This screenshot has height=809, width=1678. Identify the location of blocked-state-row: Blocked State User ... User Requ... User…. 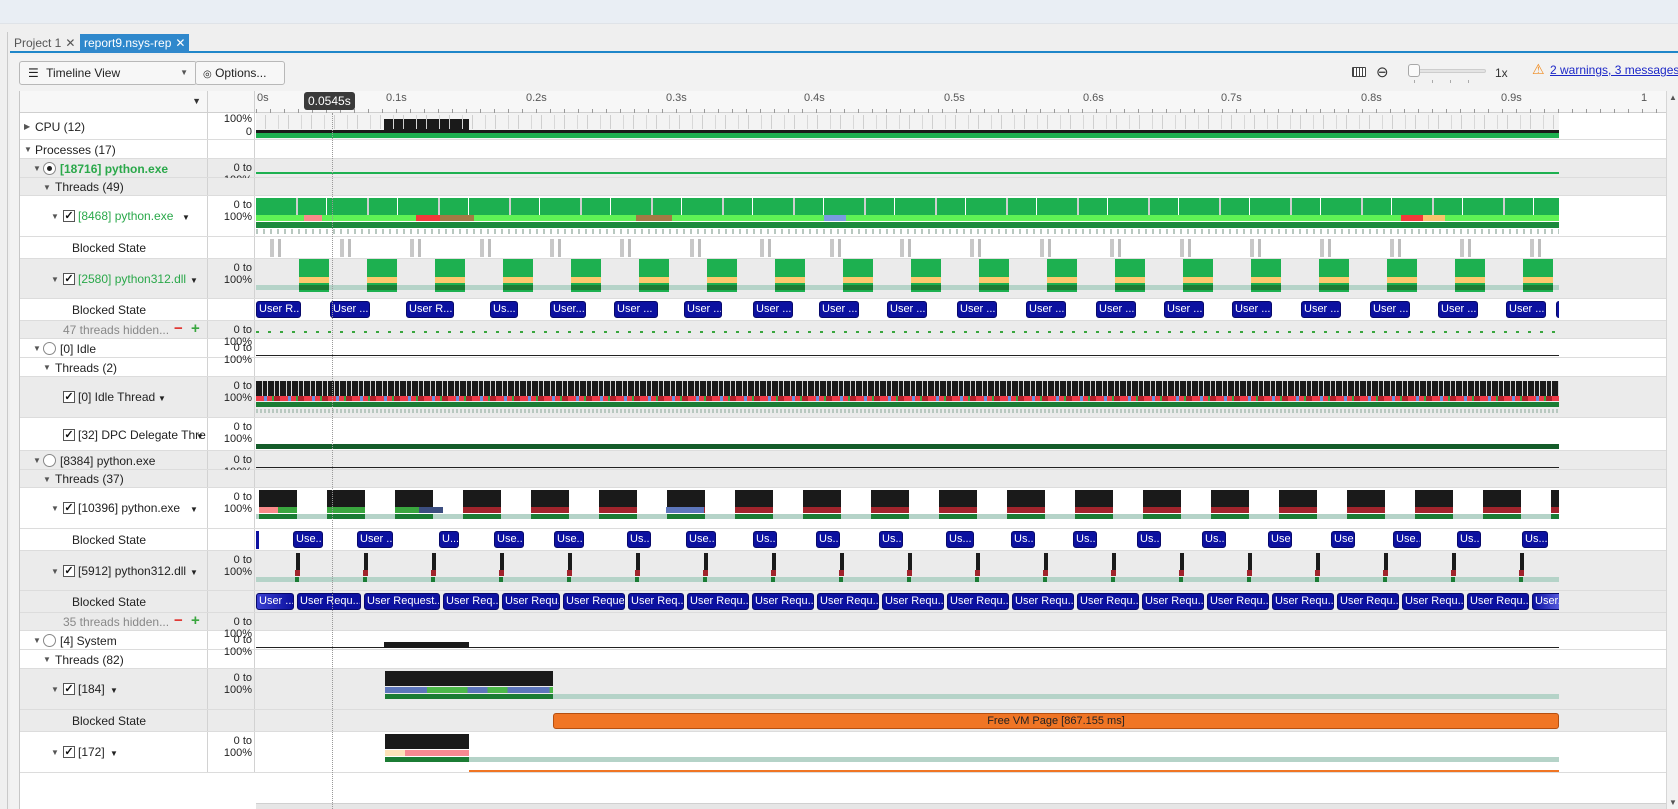
(849, 602).